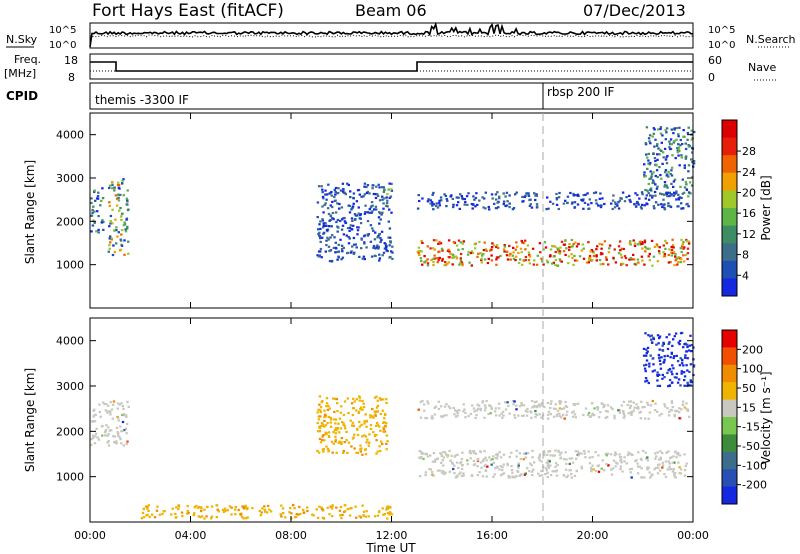 The height and width of the screenshot is (554, 800). I want to click on colorbar-swatch, so click(729, 199).